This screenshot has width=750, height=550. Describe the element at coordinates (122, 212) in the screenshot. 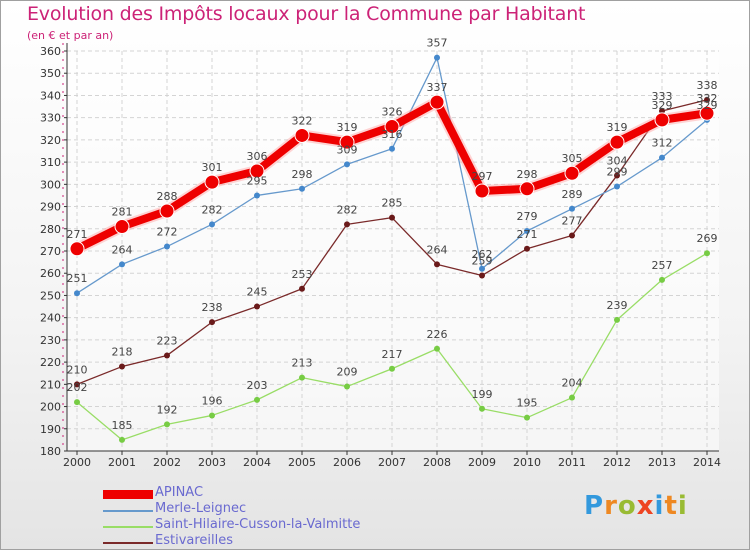

I see `data-label: 281` at that location.